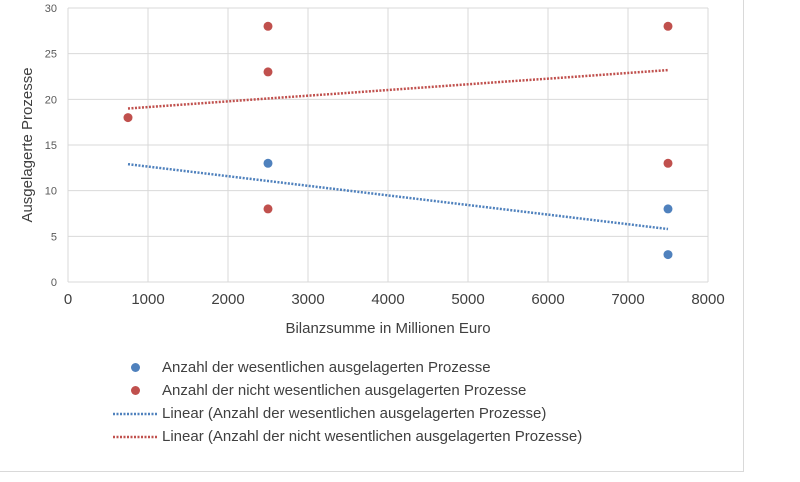 The height and width of the screenshot is (482, 800). I want to click on x-tick-label: 2000, so click(227, 299).